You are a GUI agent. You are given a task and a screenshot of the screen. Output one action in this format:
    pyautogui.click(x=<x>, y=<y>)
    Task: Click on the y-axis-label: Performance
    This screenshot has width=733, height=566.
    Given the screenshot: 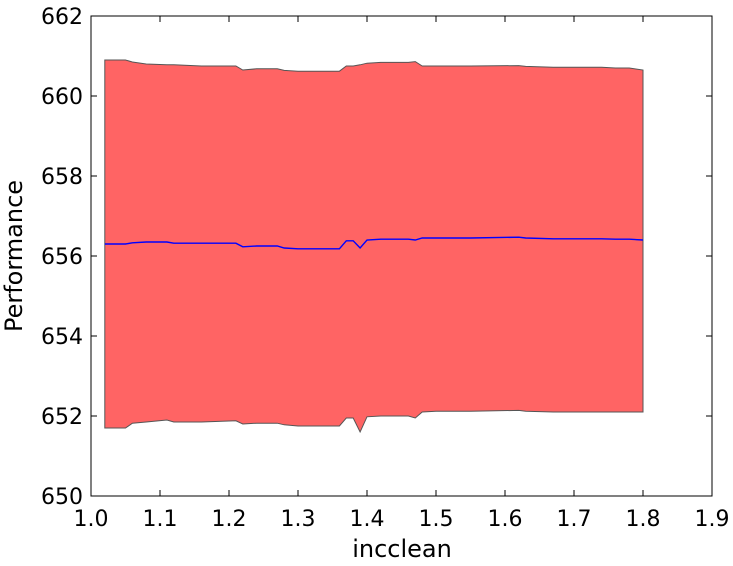 What is the action you would take?
    pyautogui.click(x=14, y=256)
    